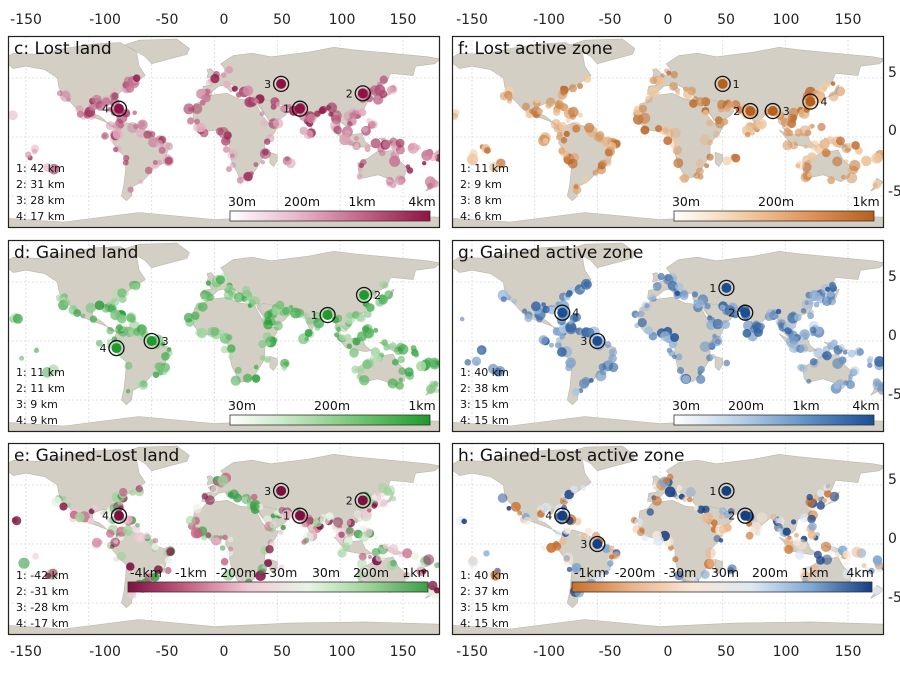 Image resolution: width=900 pixels, height=675 pixels. Describe the element at coordinates (610, 20) in the screenshot. I see `x-tick: -50` at that location.